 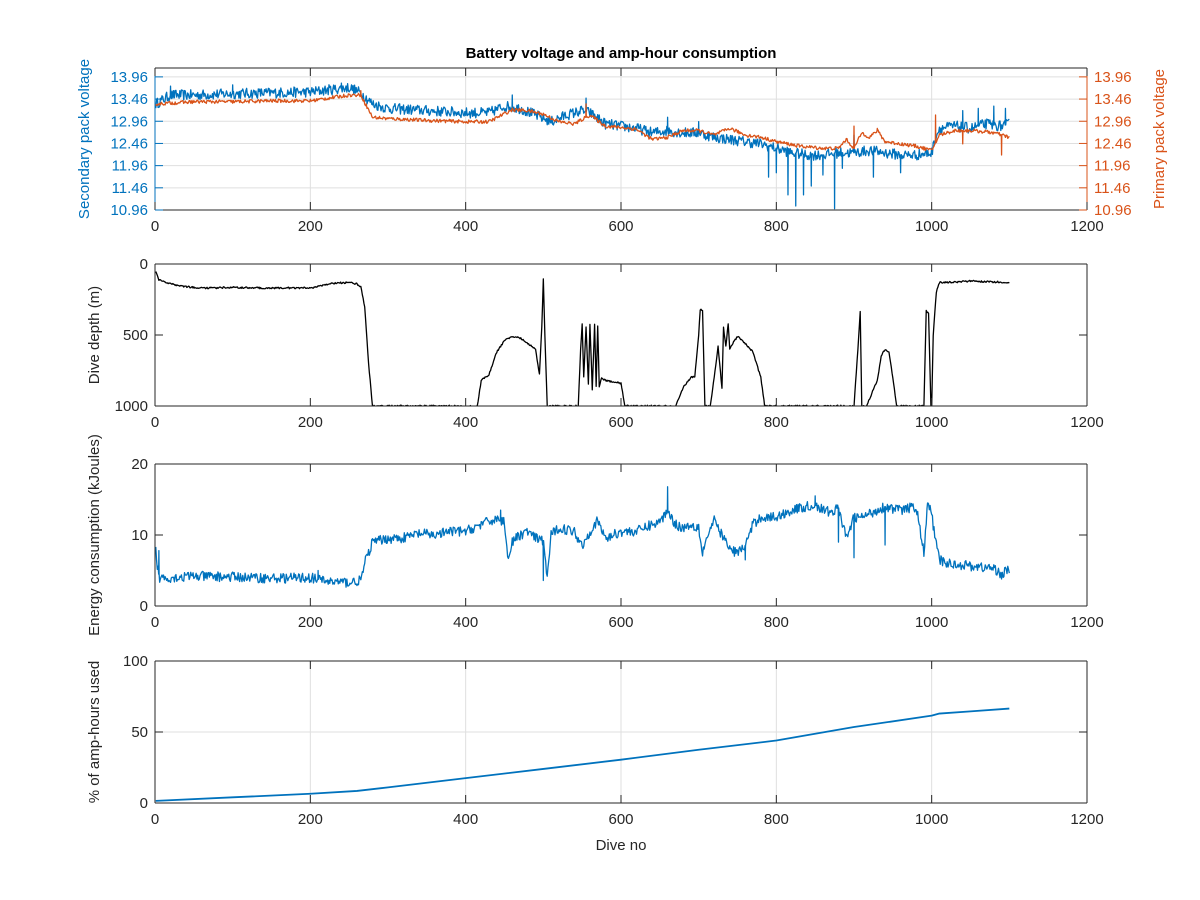 I want to click on y-right-tick-label: 12.46, so click(x=1113, y=143).